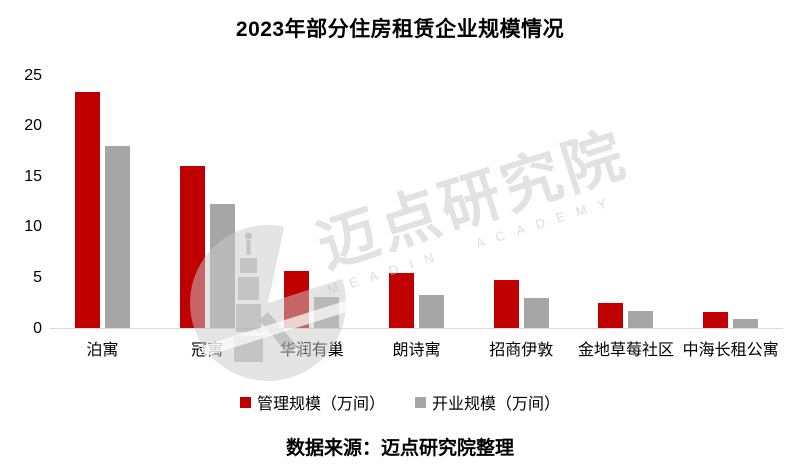 The image size is (800, 468). What do you see at coordinates (730, 350) in the screenshot?
I see `x-axis-label: 中海长租公寓` at bounding box center [730, 350].